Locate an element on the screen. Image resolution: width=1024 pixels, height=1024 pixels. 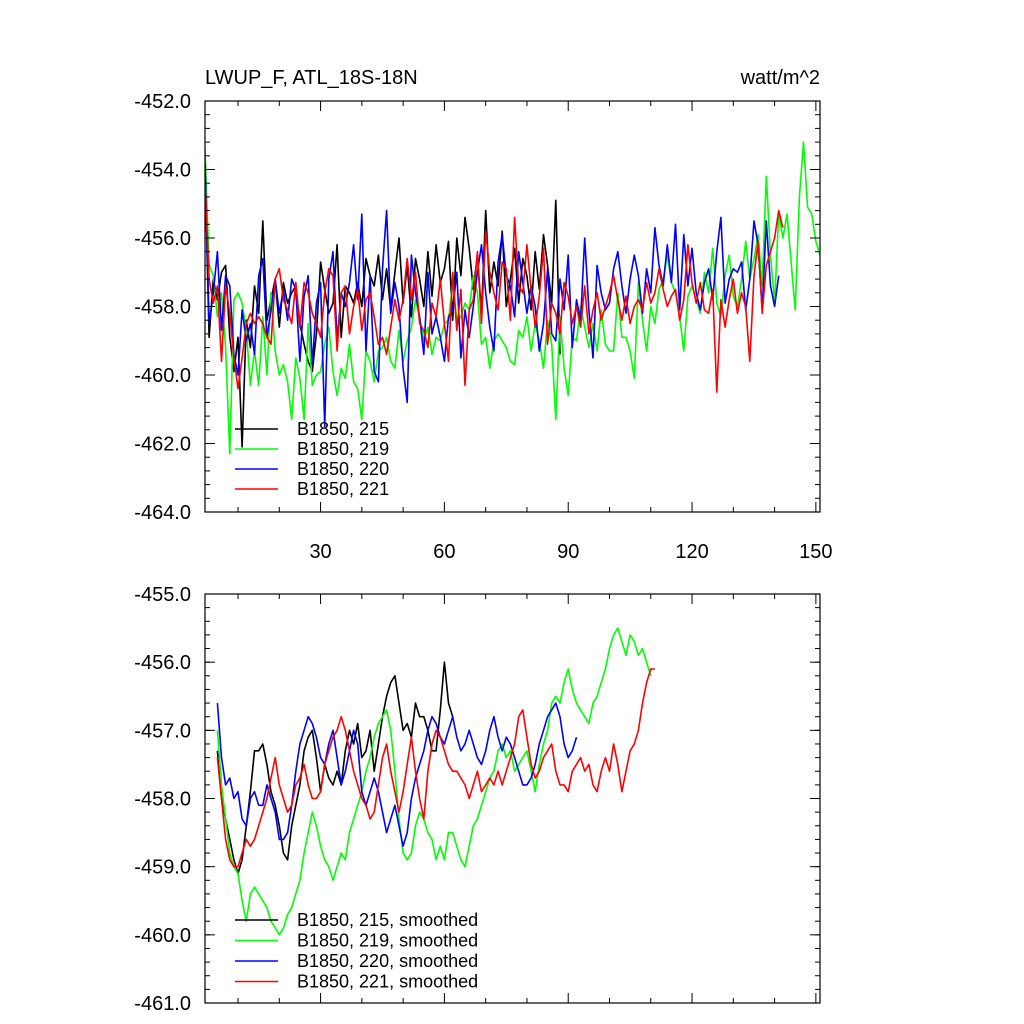
x-tick-label: 60 is located at coordinates (444, 552).